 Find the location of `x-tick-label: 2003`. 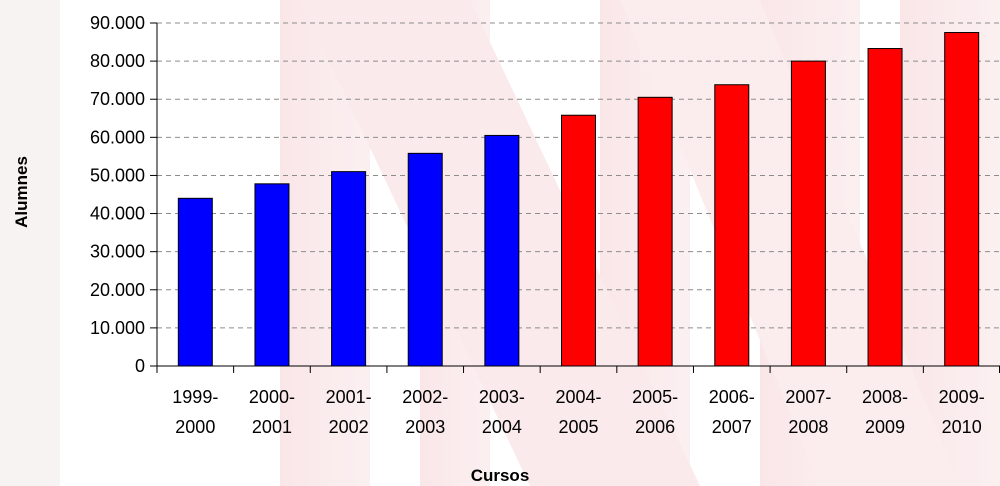

x-tick-label: 2003 is located at coordinates (425, 427).